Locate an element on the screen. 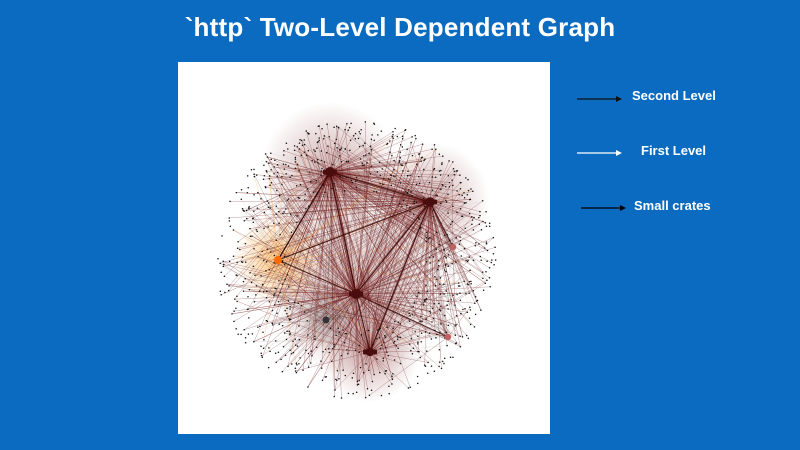  legend-small-crates: Small crates is located at coordinates (680, 208).